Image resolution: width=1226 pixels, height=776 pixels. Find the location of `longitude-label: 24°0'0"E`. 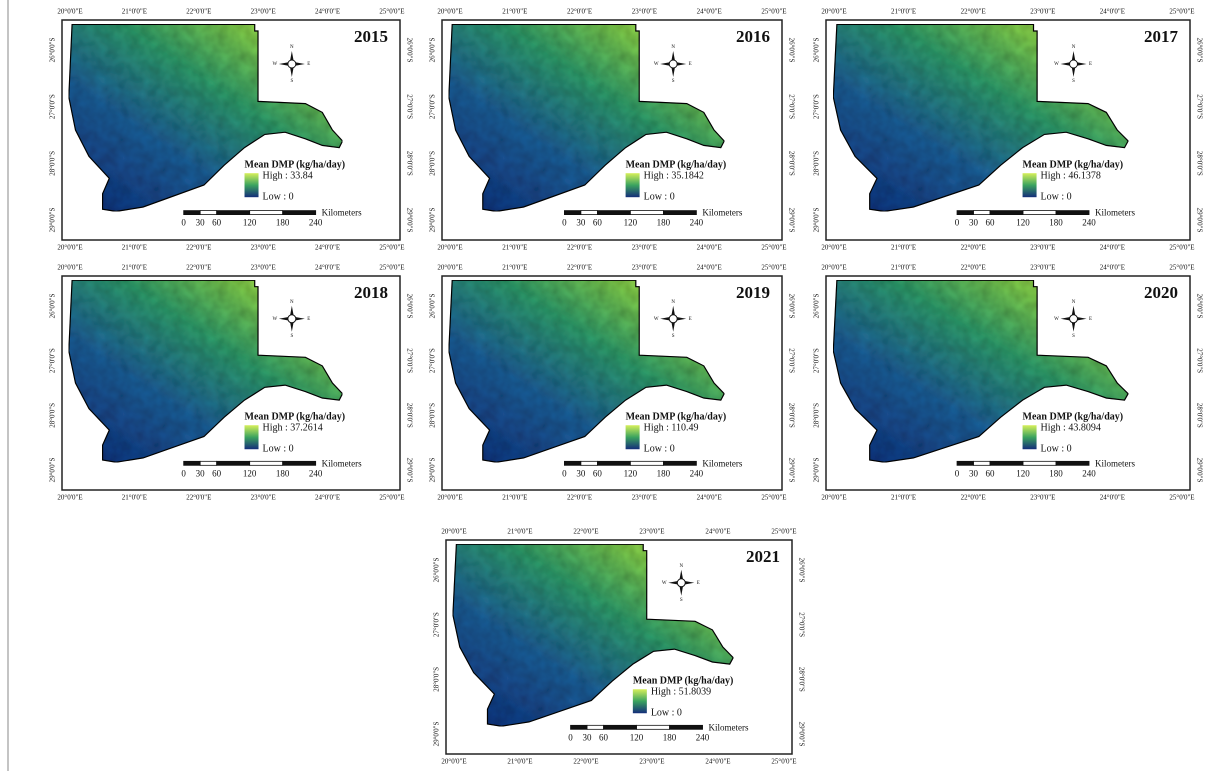

longitude-label: 24°0'0"E is located at coordinates (717, 762).